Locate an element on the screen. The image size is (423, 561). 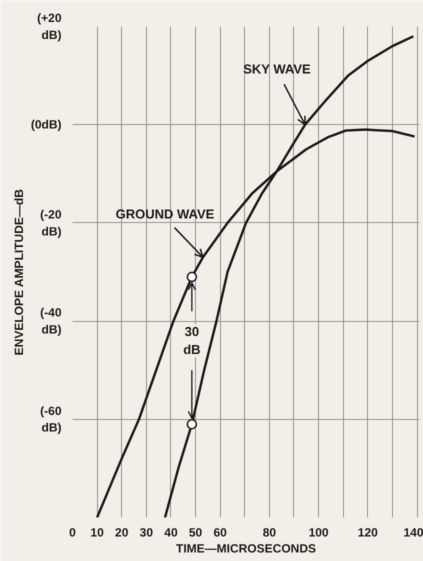
y-tick-label: (-20 dB) is located at coordinates (51, 223).